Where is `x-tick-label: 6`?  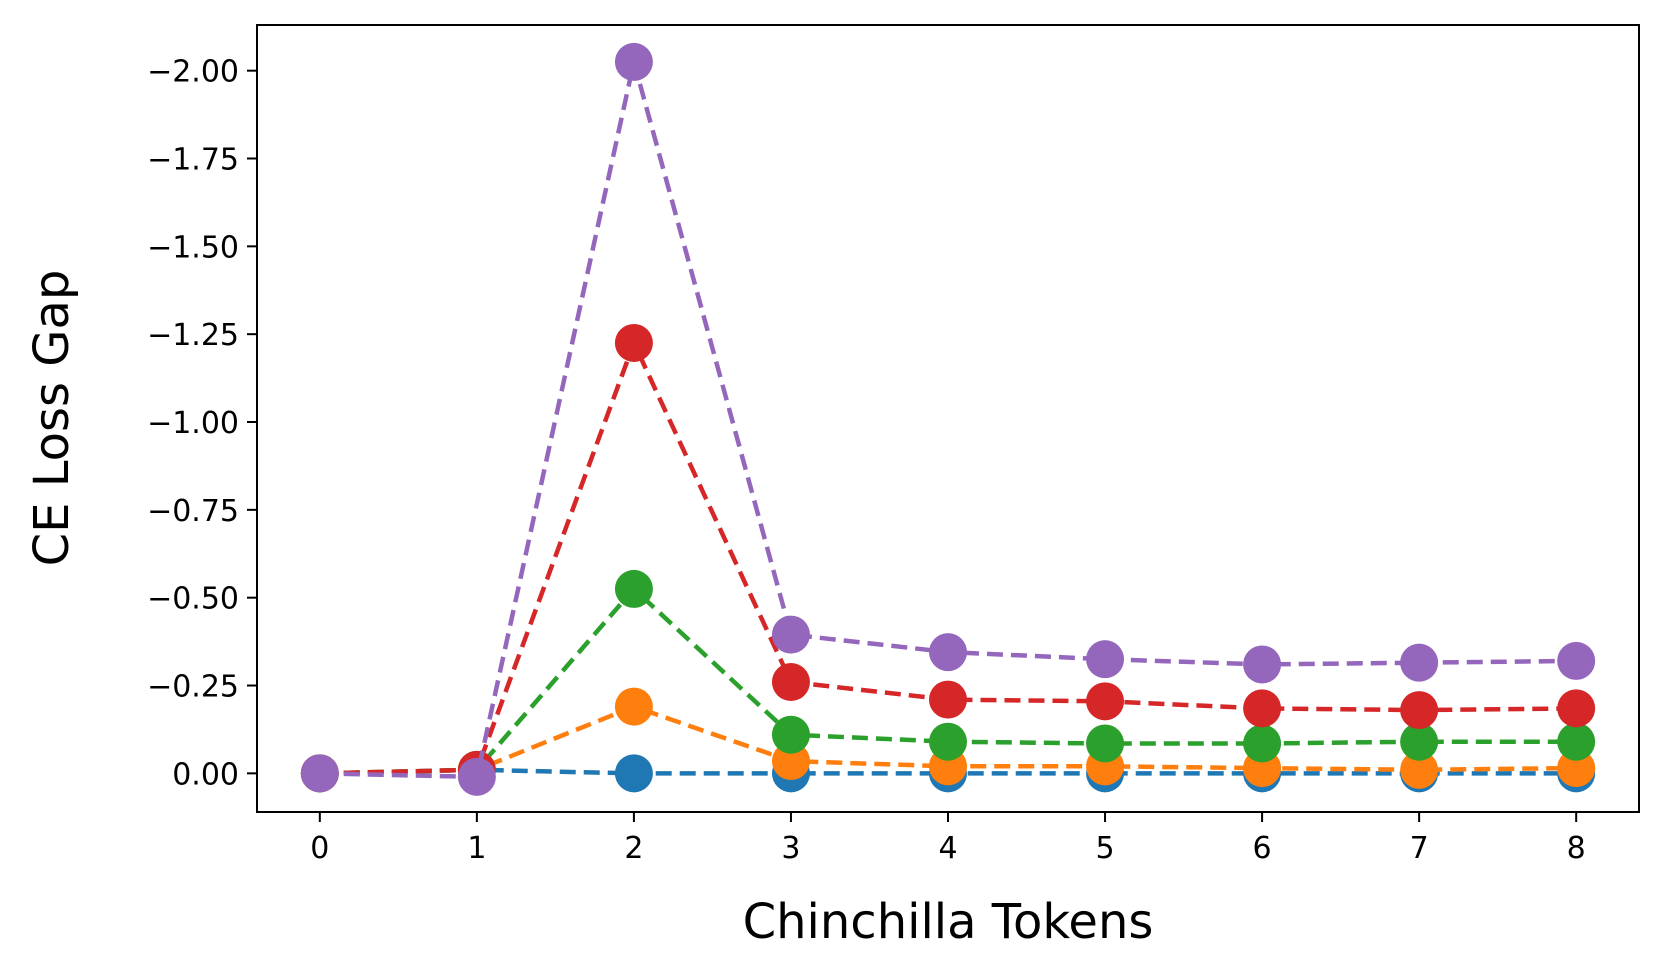 x-tick-label: 6 is located at coordinates (1262, 848).